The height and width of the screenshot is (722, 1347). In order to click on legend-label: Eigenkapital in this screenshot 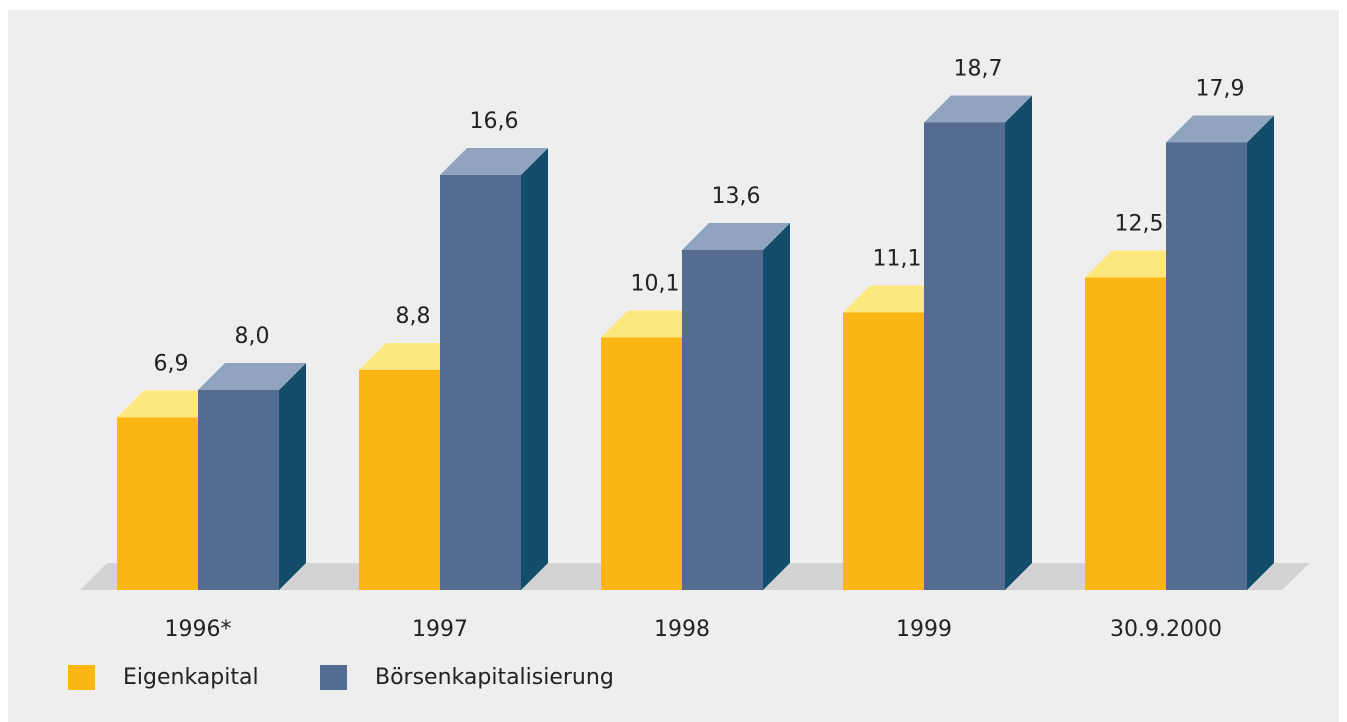, I will do `click(191, 677)`.